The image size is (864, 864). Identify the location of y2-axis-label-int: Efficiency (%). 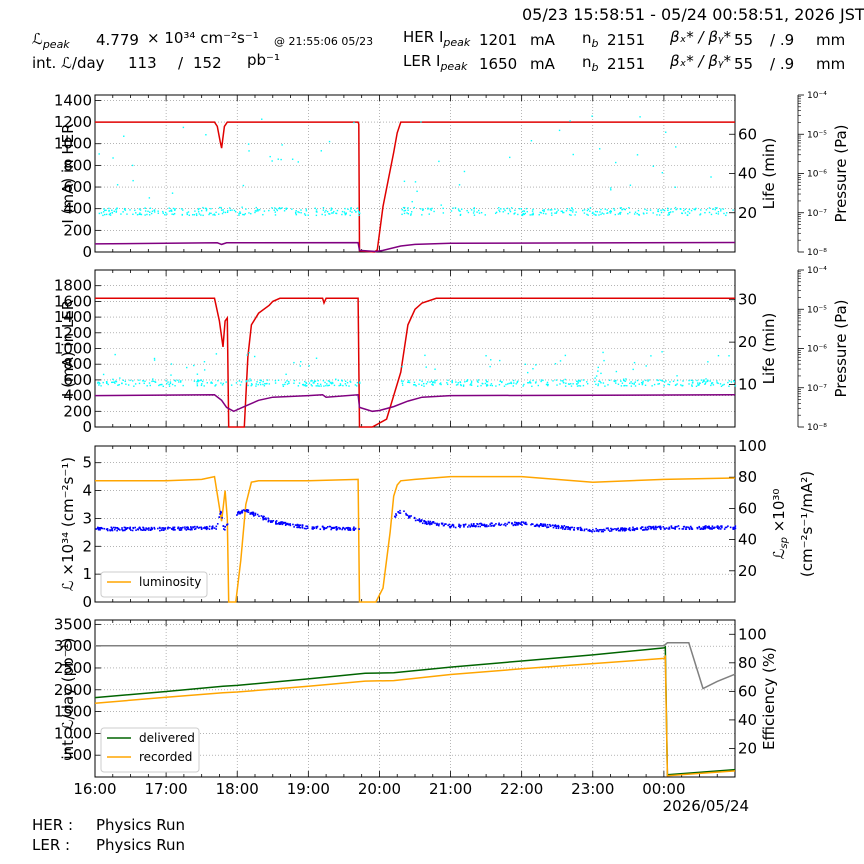
(769, 698).